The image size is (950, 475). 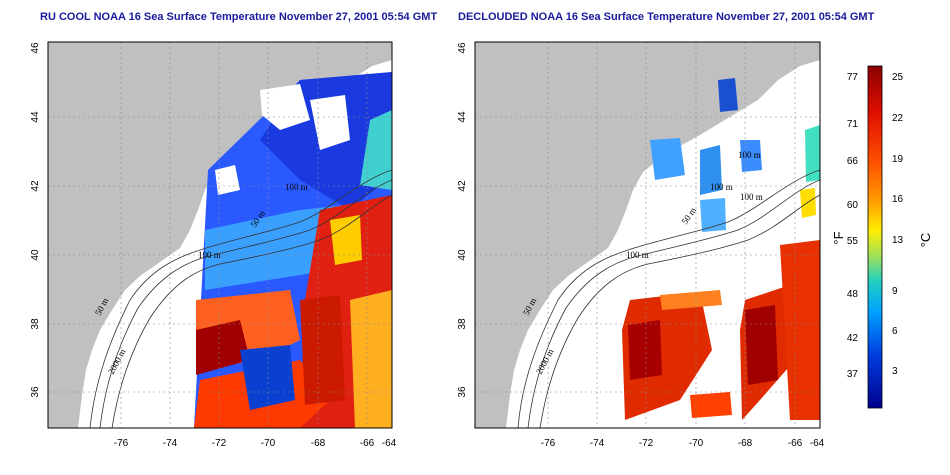 I want to click on colorbar-fahrenheit-labels: 77 71 66 60 55 48 42 37, so click(x=853, y=226).